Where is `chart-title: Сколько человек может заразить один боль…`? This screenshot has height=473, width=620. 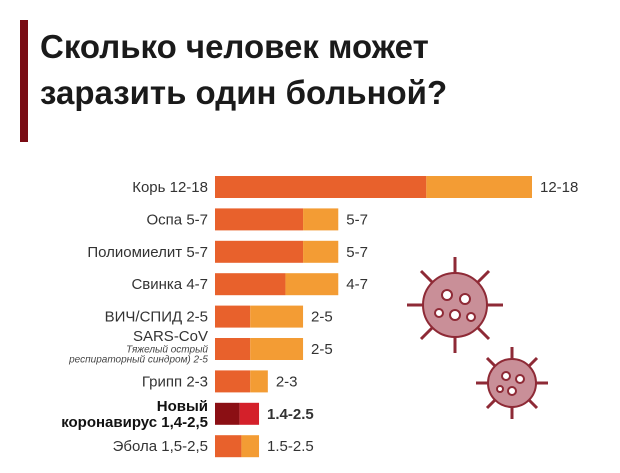 chart-title: Сколько человек может заразить один боль… is located at coordinates (244, 69).